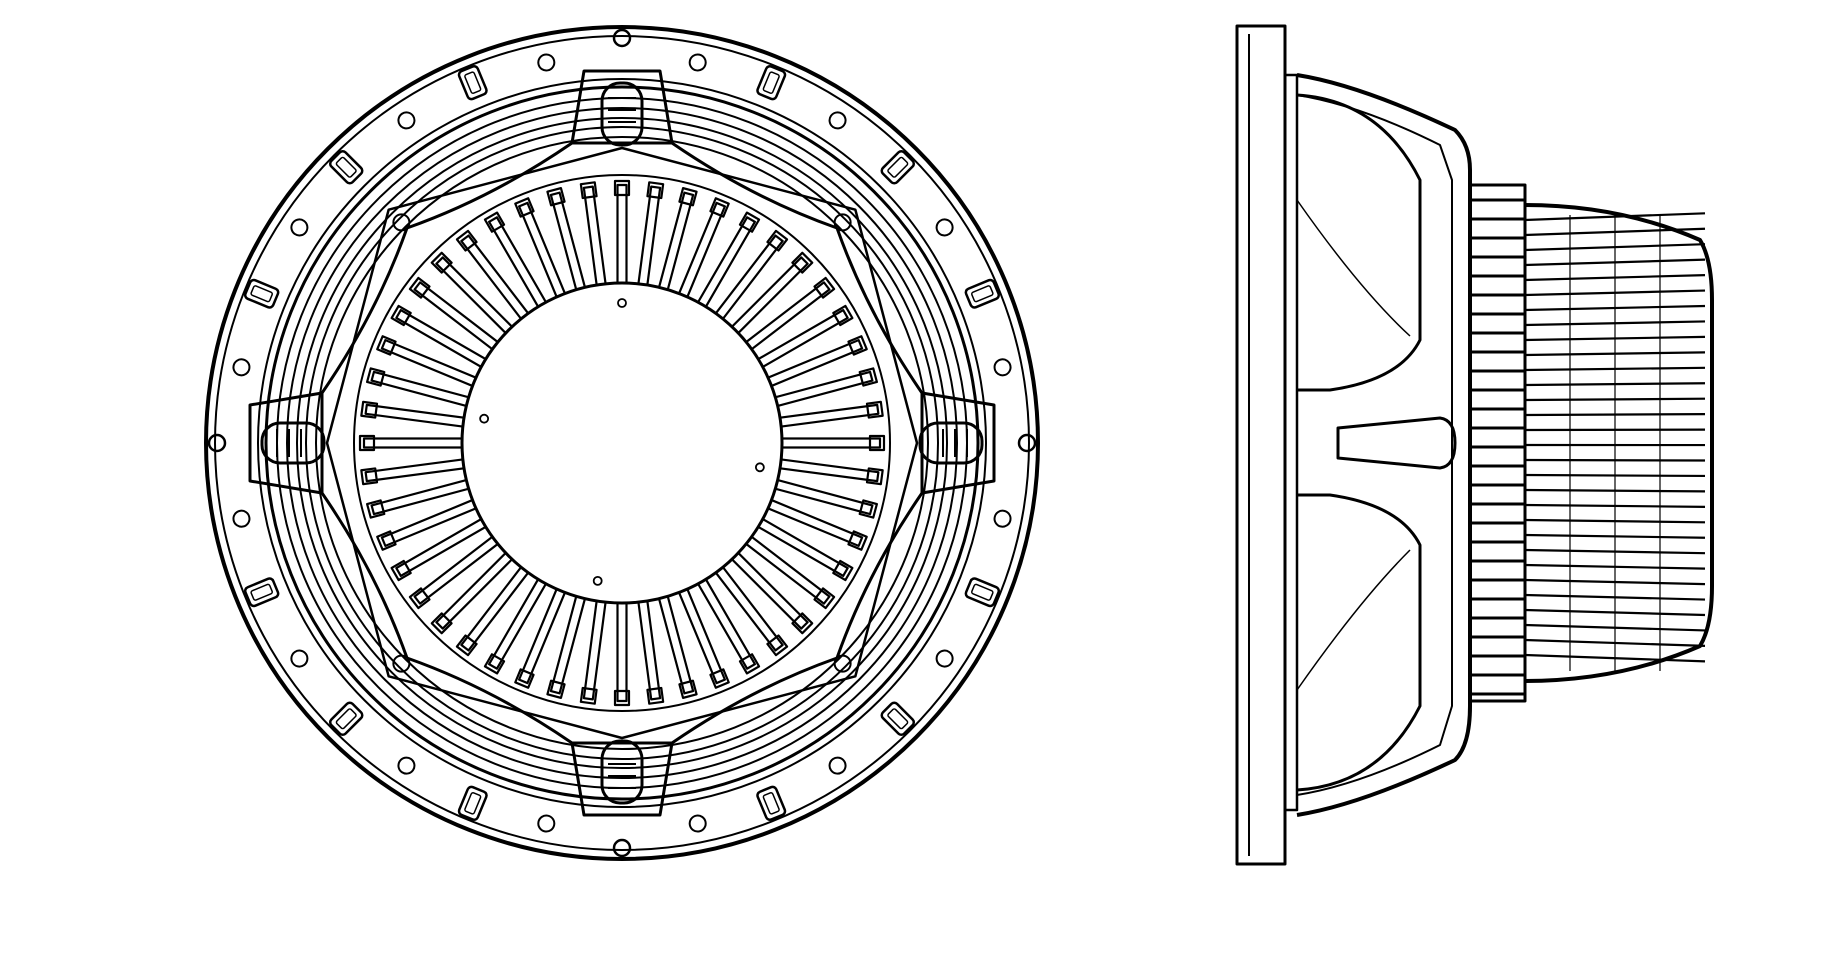 This screenshot has width=1844, height=980. I want to click on hub-boss, so click(308, 443).